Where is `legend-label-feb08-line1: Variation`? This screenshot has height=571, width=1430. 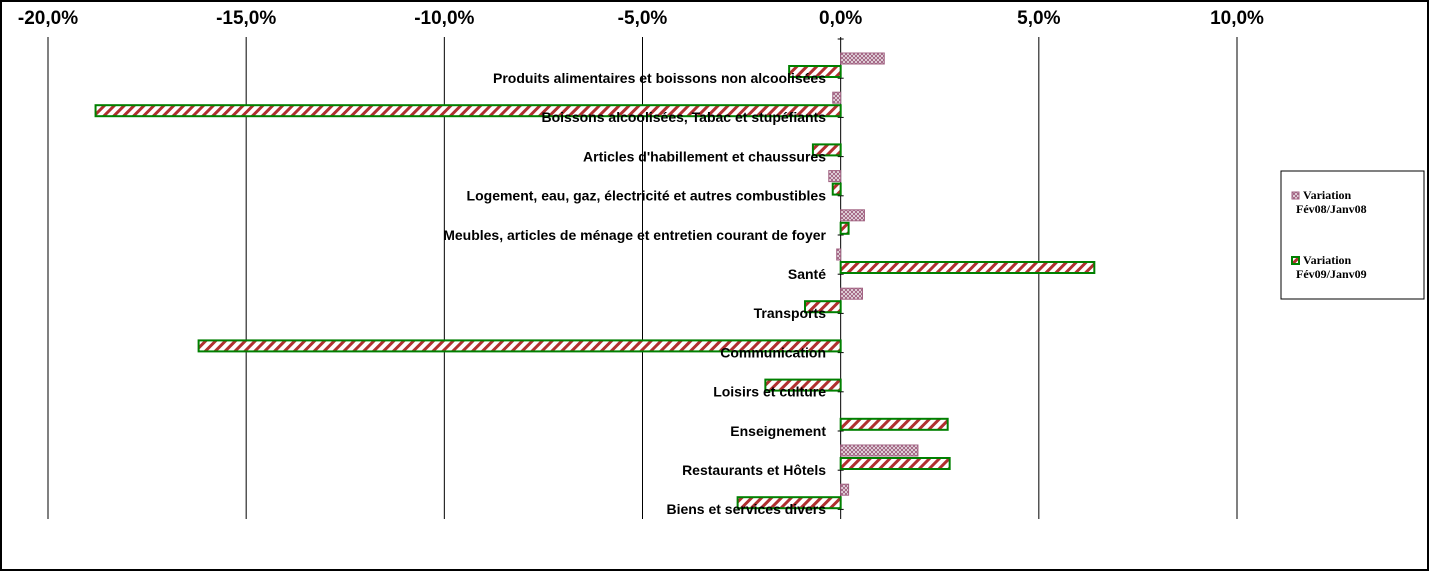
legend-label-feb08-line1: Variation is located at coordinates (1327, 195).